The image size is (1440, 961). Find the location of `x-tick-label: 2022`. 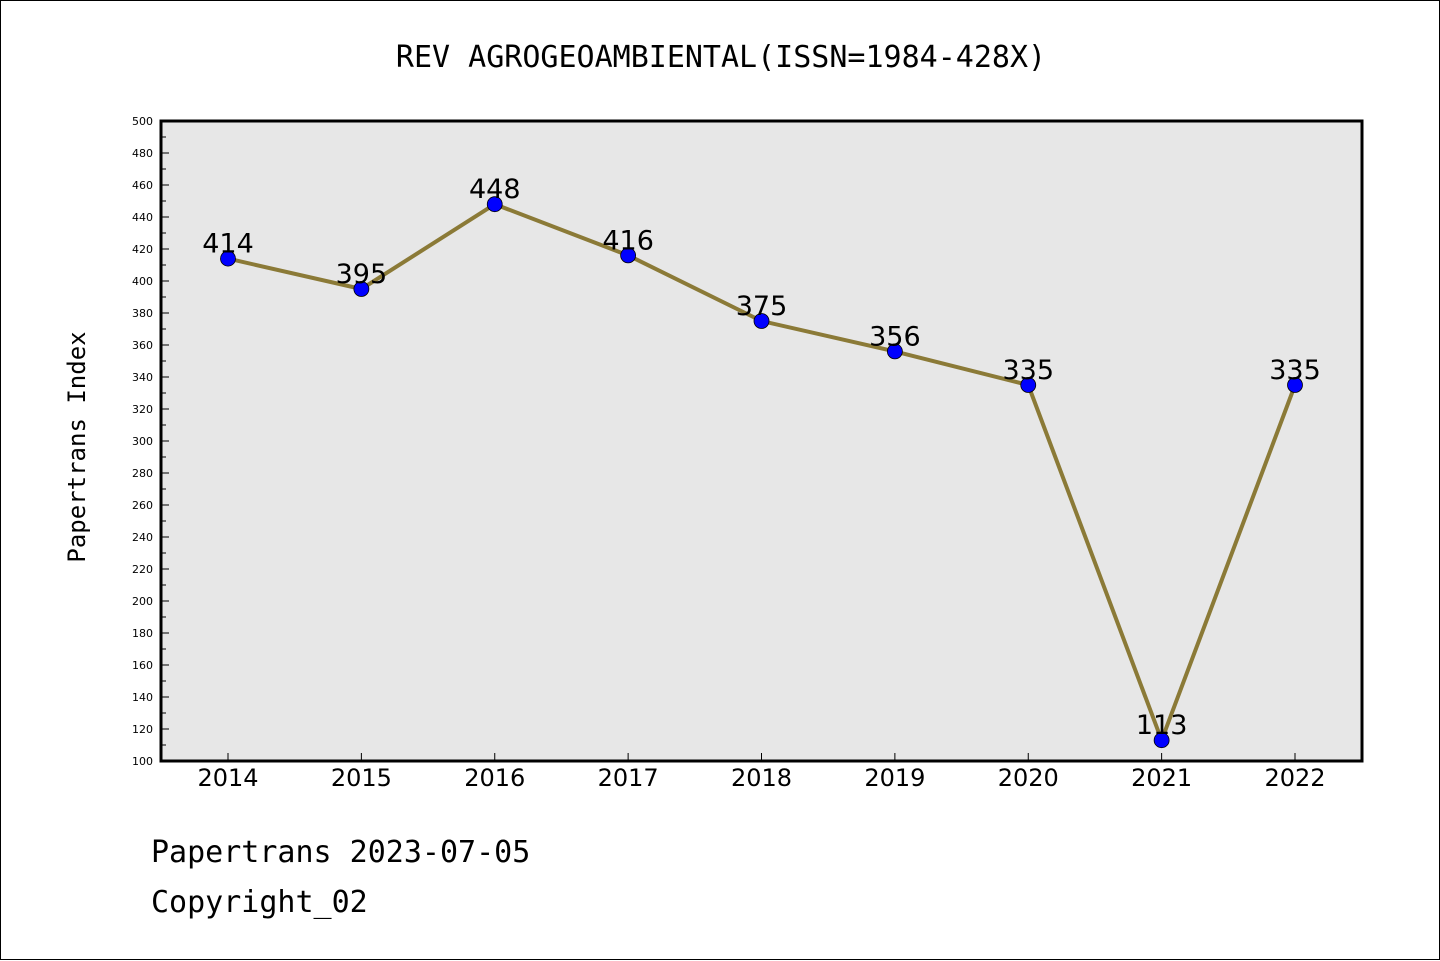

x-tick-label: 2022 is located at coordinates (1294, 778).